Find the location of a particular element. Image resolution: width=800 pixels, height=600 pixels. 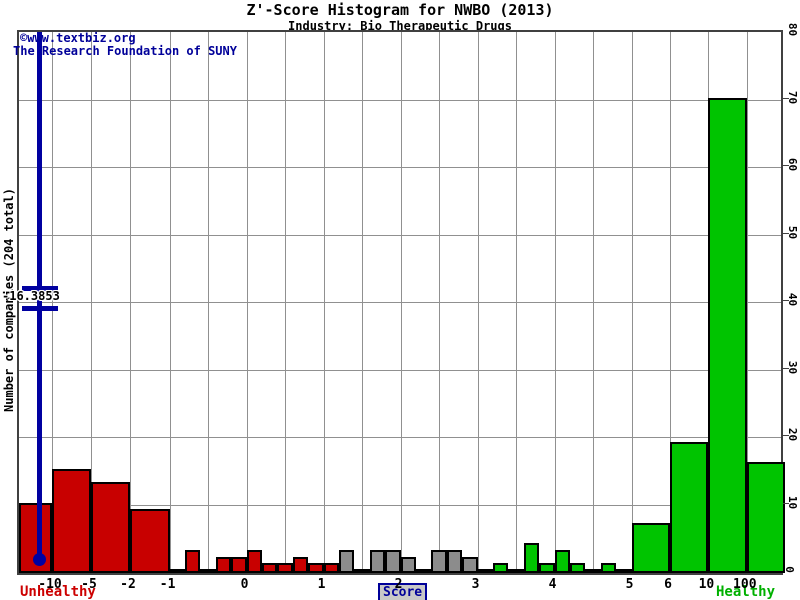

chart-title: Z'-Score Histogram for NWBO (2013) is located at coordinates (400, 10).